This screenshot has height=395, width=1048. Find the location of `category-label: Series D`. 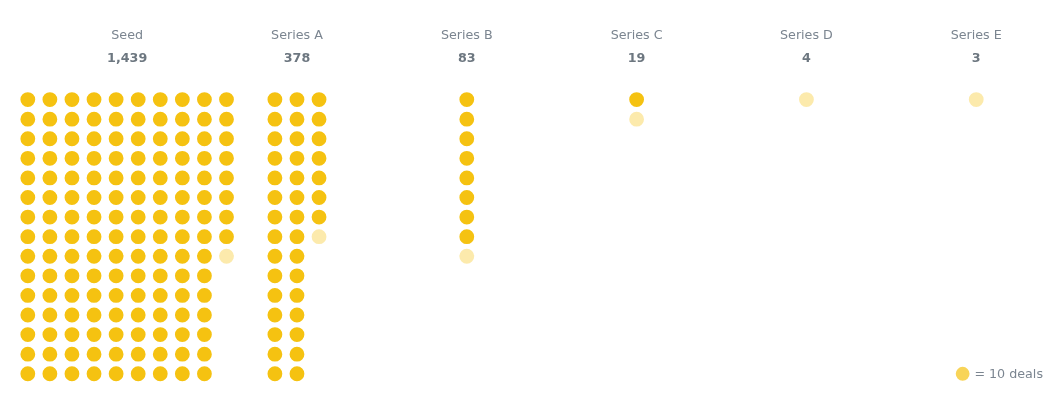

category-label: Series D is located at coordinates (807, 34).